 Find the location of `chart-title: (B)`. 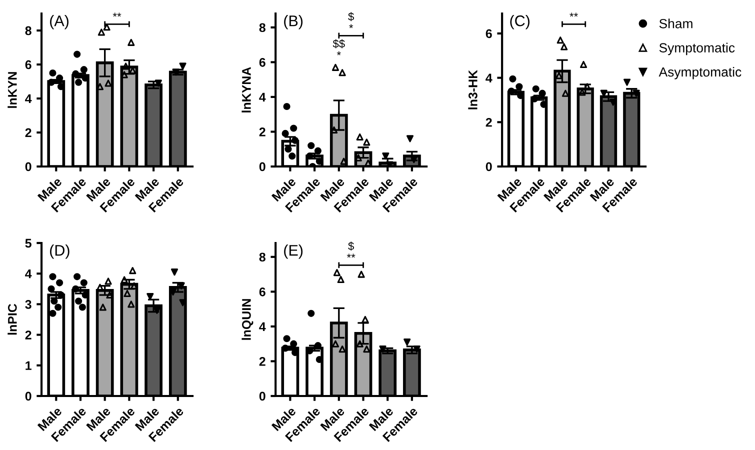

chart-title: (B) is located at coordinates (293, 22).